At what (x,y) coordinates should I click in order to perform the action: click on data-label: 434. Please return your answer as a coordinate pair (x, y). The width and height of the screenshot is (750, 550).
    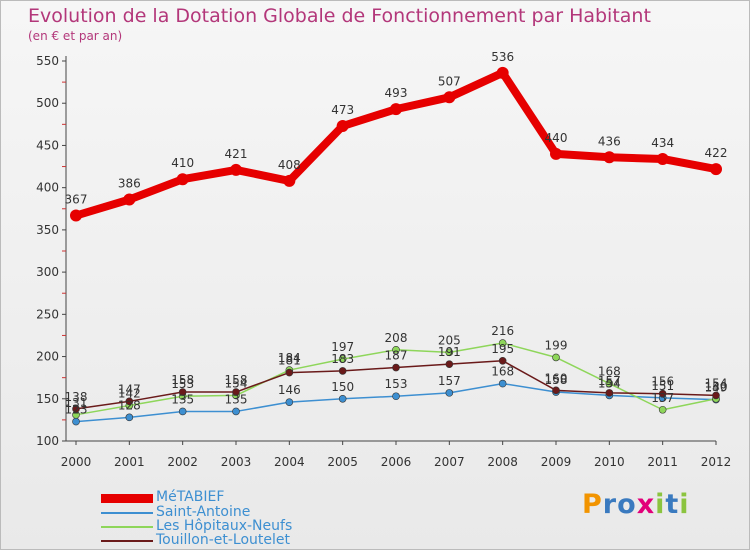
    Looking at the image, I should click on (662, 143).